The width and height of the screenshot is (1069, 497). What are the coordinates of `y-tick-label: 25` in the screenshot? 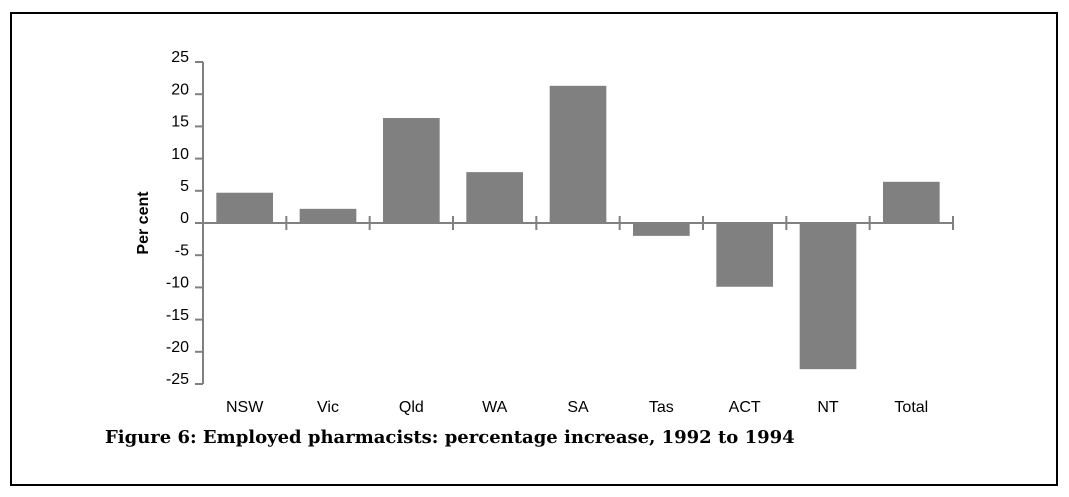 It's located at (180, 57).